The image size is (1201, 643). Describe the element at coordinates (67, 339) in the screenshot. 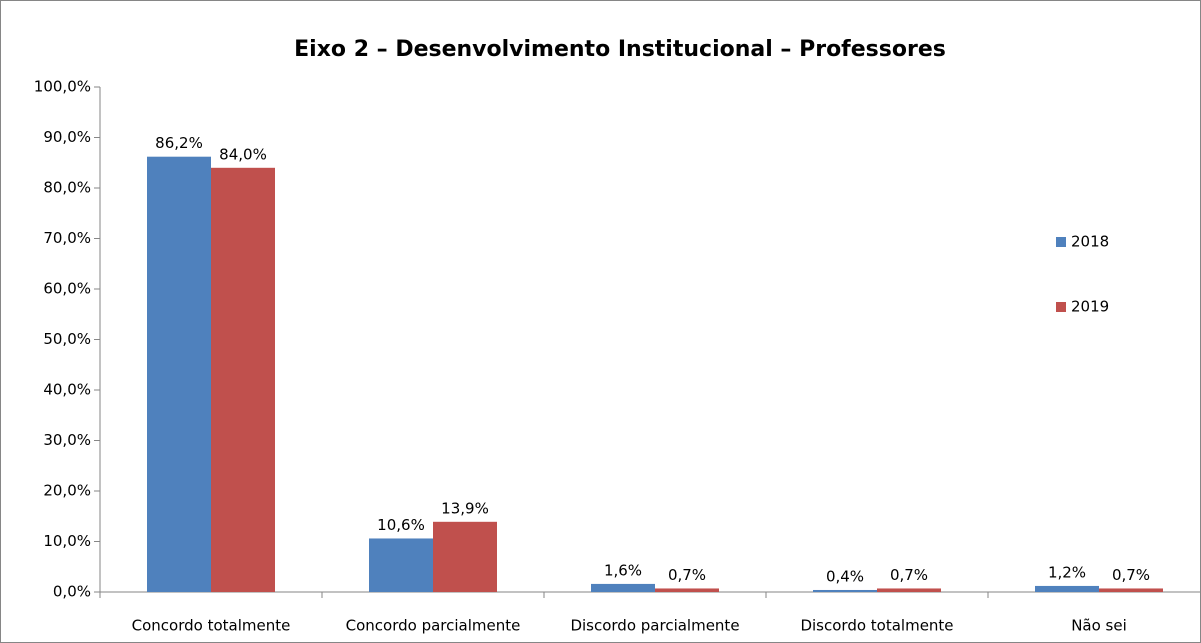

I see `y-tick-label: 50,0%` at that location.